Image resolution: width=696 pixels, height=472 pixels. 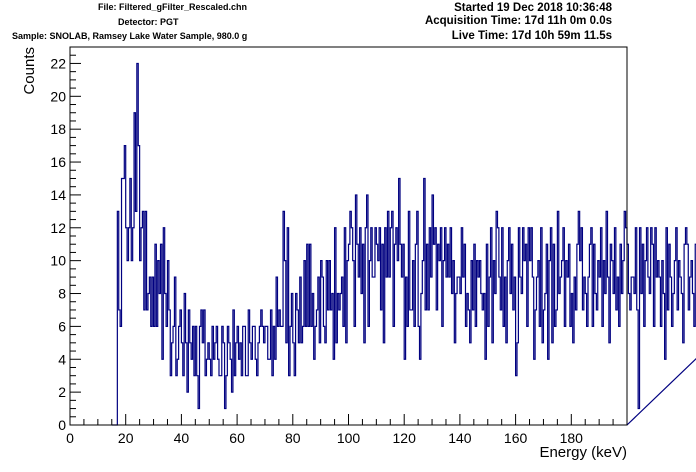 I want to click on started-label: Started 19 Dec 2018 10:36:48, so click(x=533, y=8).